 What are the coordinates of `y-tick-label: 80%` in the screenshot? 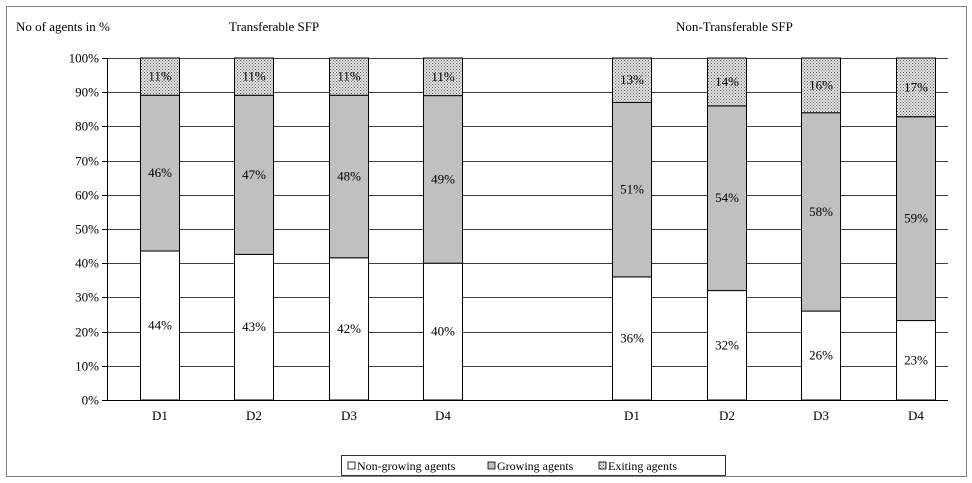 It's located at (87, 126).